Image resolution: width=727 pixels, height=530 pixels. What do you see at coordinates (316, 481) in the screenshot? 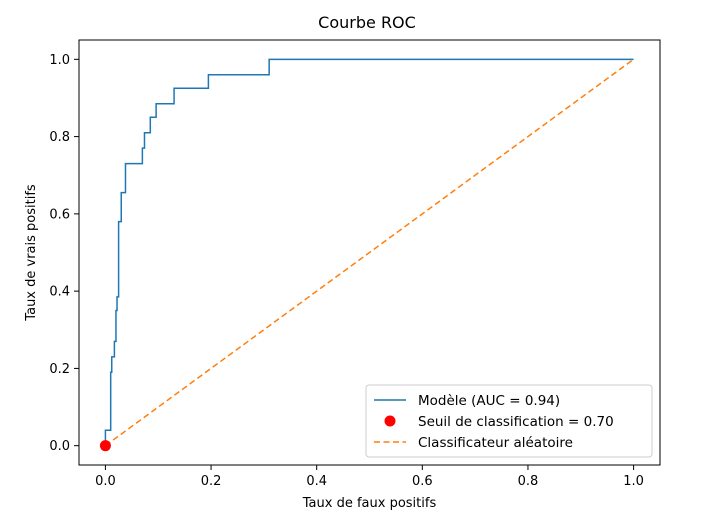
I see `x-tick-label: 0.4` at bounding box center [316, 481].